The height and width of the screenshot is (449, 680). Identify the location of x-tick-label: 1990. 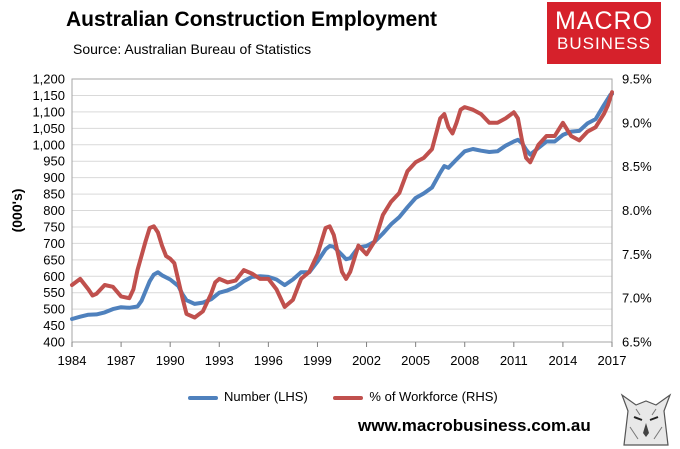
(170, 360).